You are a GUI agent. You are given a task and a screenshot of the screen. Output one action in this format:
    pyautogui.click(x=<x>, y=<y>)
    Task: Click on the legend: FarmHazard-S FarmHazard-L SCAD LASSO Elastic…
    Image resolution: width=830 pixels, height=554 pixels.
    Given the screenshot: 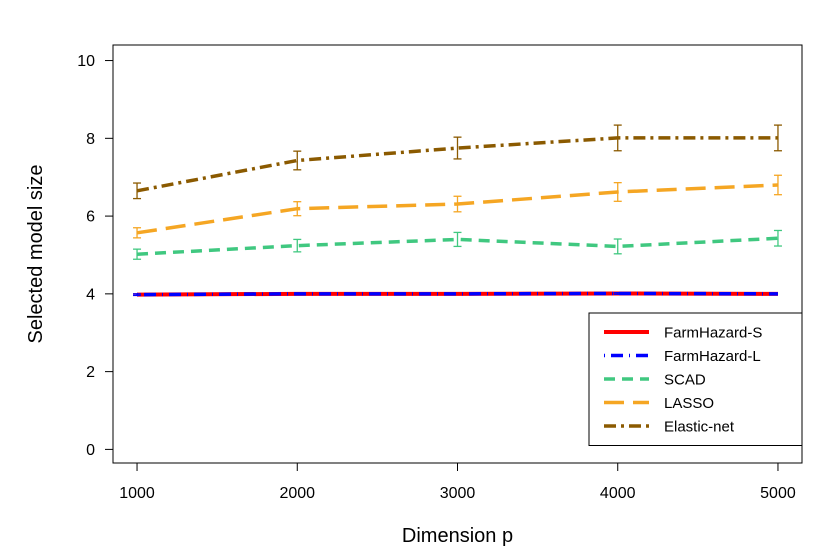 What is the action you would take?
    pyautogui.click(x=695, y=379)
    